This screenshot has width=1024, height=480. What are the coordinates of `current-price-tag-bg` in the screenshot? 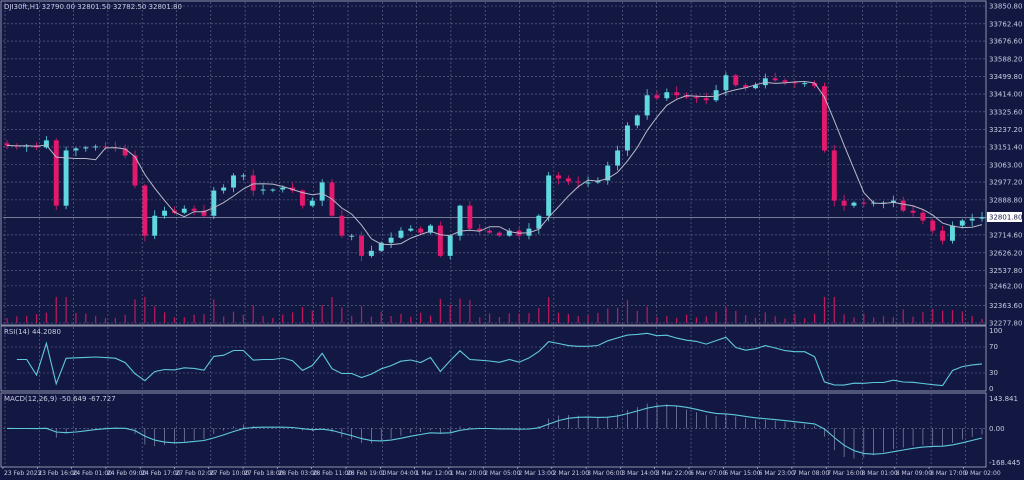 It's located at (1004, 217).